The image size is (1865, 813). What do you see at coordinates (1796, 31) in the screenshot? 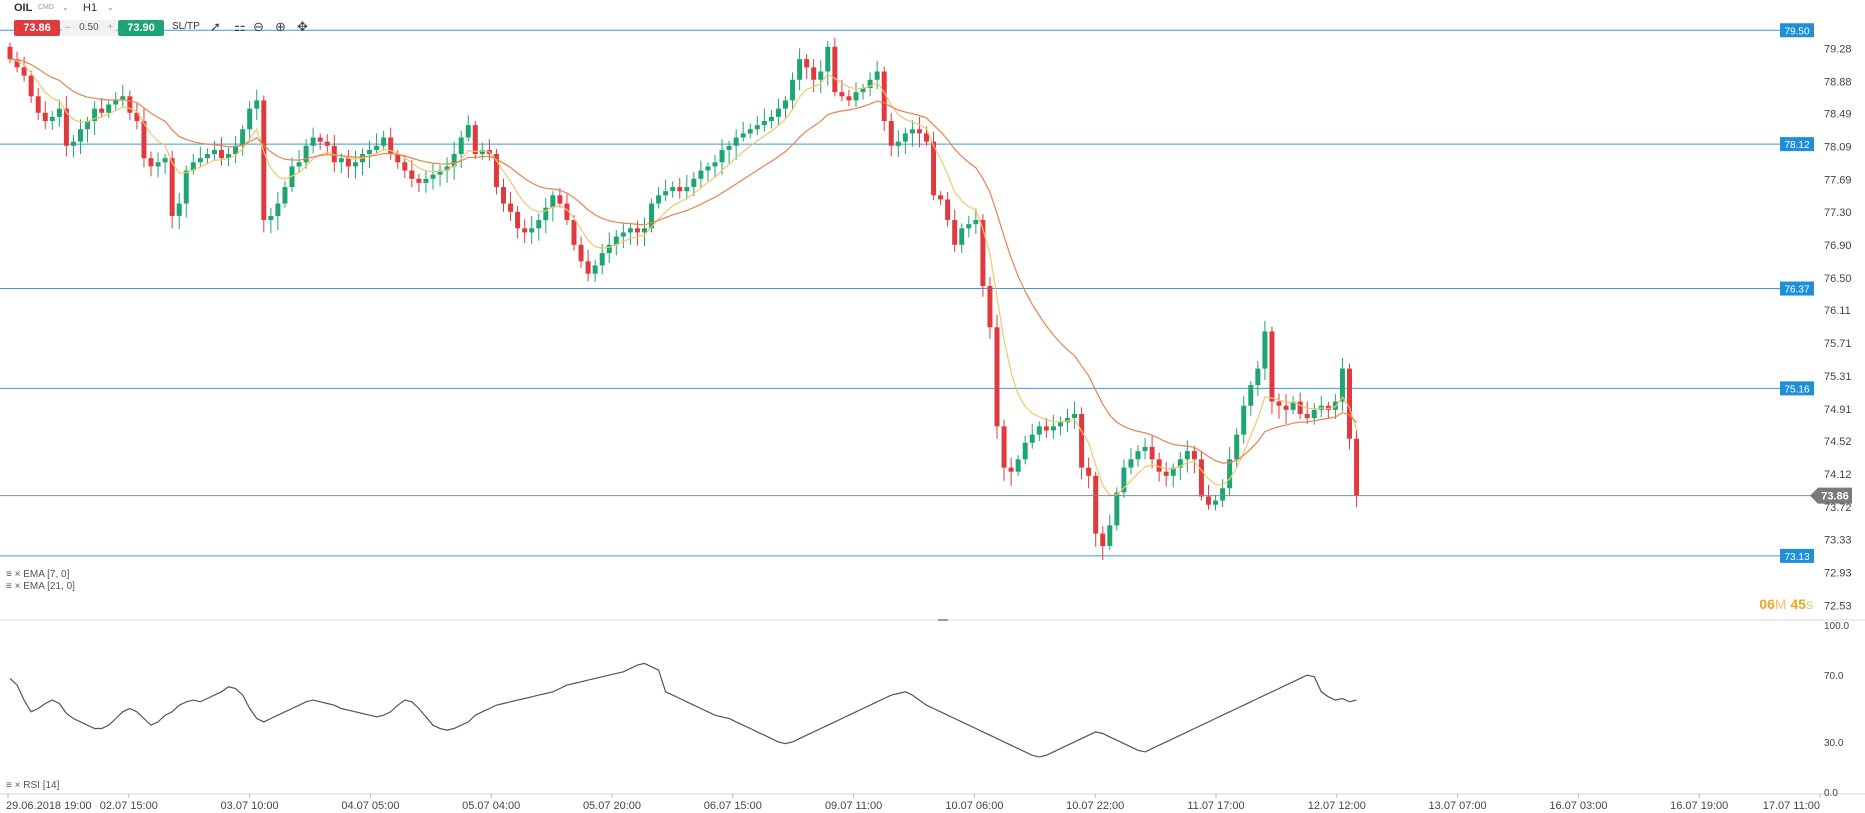
I see `level-label: 79.50` at bounding box center [1796, 31].